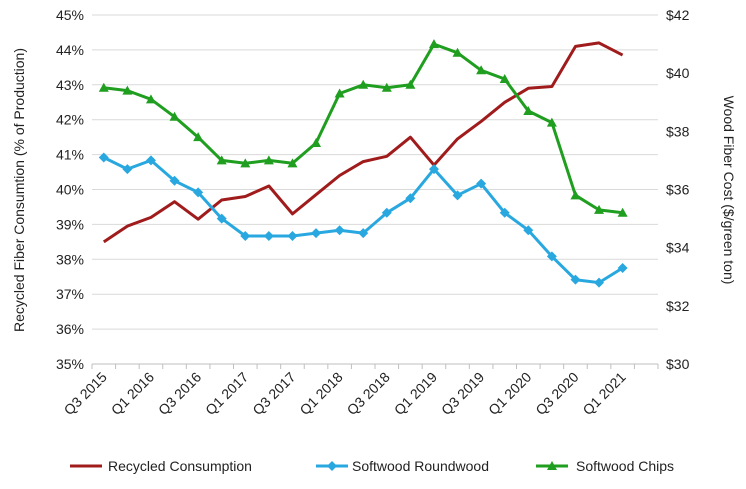 Image resolution: width=746 pixels, height=489 pixels. Describe the element at coordinates (85, 393) in the screenshot. I see `x-tick-label: Q3 2015` at that location.